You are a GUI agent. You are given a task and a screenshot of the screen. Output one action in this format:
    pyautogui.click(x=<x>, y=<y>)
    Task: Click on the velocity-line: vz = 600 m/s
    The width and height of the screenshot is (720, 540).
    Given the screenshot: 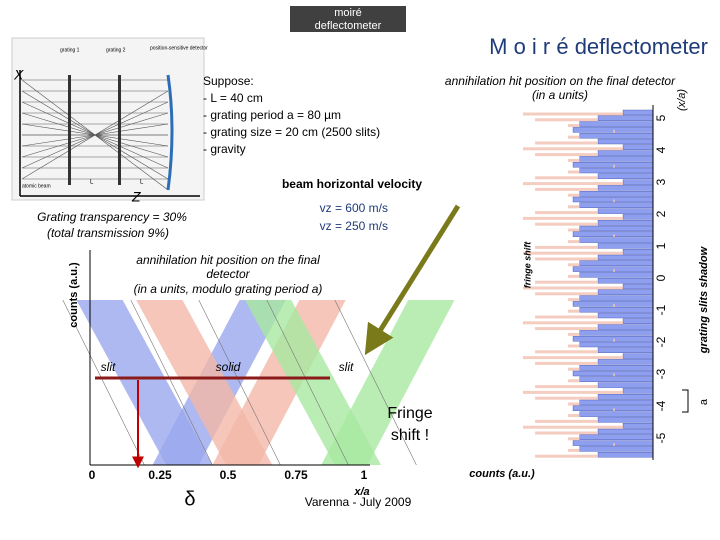 What is the action you would take?
    pyautogui.click(x=354, y=208)
    